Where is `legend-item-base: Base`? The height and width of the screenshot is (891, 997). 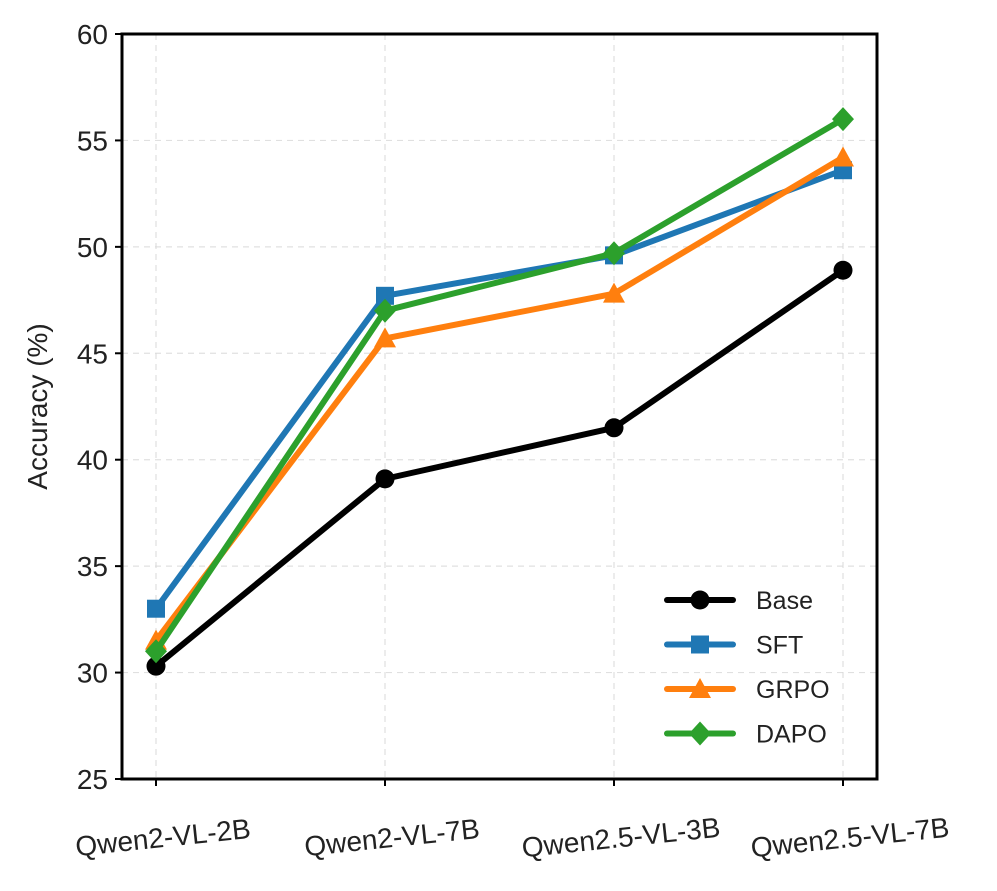
legend-item-base: Base is located at coordinates (738, 601).